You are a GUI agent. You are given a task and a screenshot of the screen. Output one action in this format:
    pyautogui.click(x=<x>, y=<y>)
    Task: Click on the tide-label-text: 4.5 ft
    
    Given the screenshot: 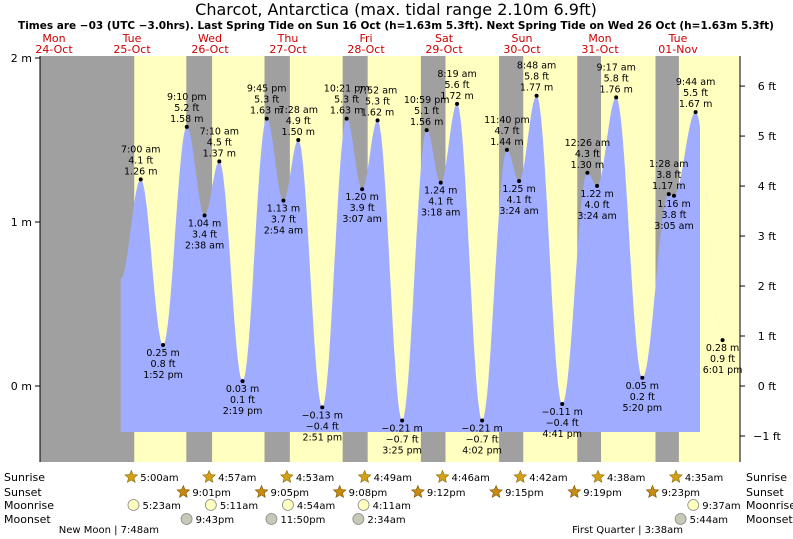 What is the action you would take?
    pyautogui.click(x=219, y=142)
    